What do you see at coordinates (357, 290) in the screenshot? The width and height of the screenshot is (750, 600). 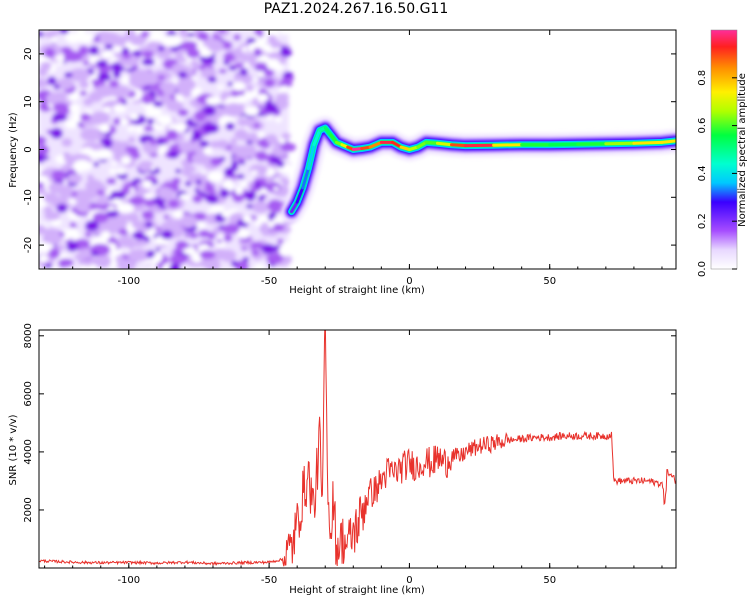 I see `spectrogram-x-label: Height of straight line (km)` at bounding box center [357, 290].